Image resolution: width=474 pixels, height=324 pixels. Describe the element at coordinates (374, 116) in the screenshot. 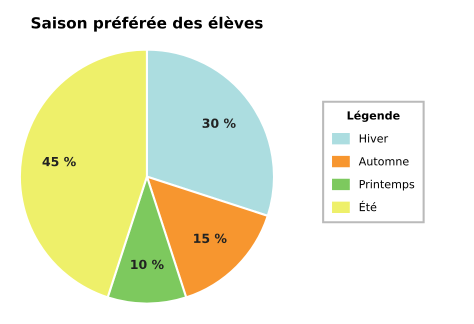

I see `legend-title: Légende` at that location.